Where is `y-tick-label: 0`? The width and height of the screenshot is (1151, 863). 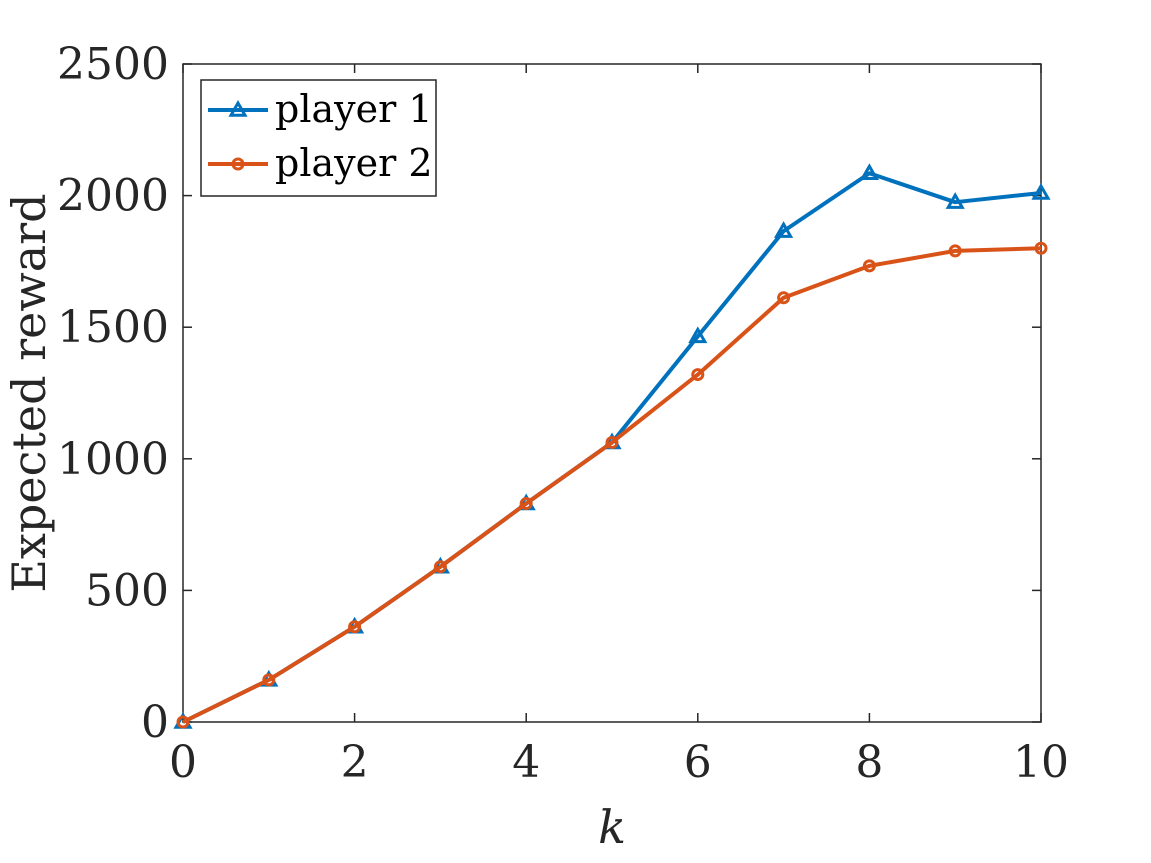 y-tick-label: 0 is located at coordinates (155, 722).